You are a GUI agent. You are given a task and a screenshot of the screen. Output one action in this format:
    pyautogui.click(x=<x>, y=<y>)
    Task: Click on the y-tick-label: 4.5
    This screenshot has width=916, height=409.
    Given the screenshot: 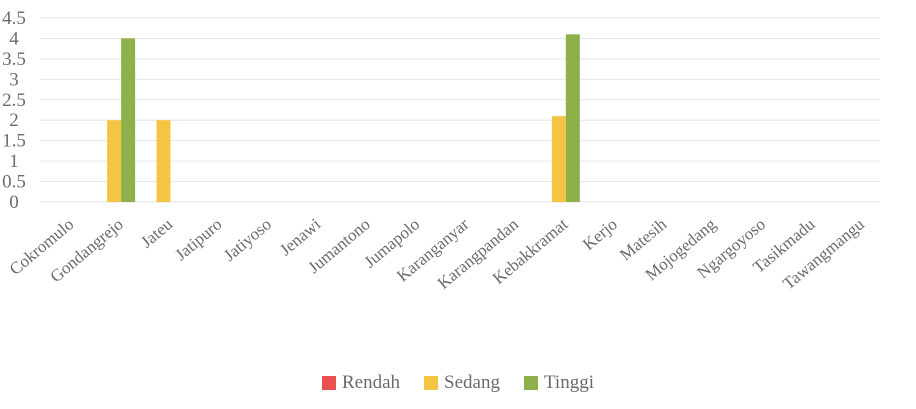 What is the action you would take?
    pyautogui.click(x=14, y=18)
    